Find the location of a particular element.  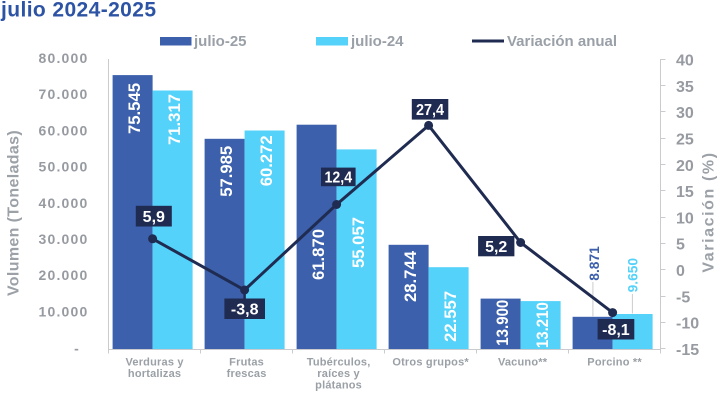

svg-text: 28.744 is located at coordinates (410, 276).